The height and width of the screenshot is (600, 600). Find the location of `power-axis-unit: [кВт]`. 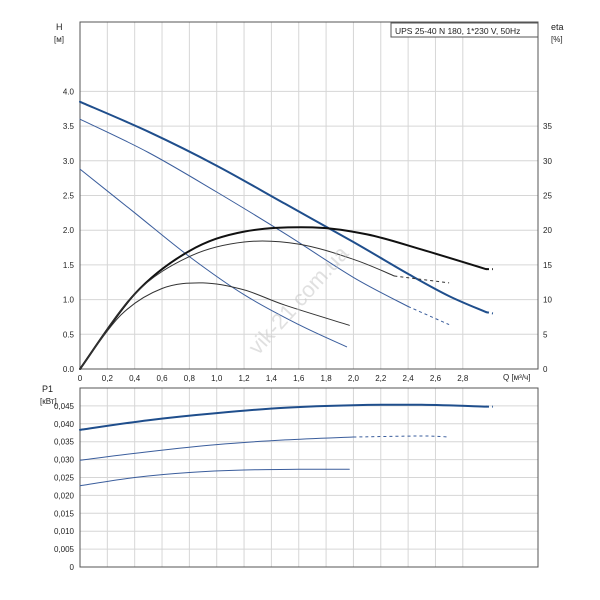

power-axis-unit: [кВт] is located at coordinates (48, 401).